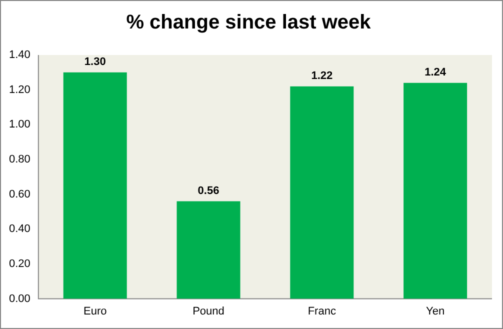 The image size is (503, 329). What do you see at coordinates (19, 124) in the screenshot?
I see `y-tick-label: 1.00` at bounding box center [19, 124].